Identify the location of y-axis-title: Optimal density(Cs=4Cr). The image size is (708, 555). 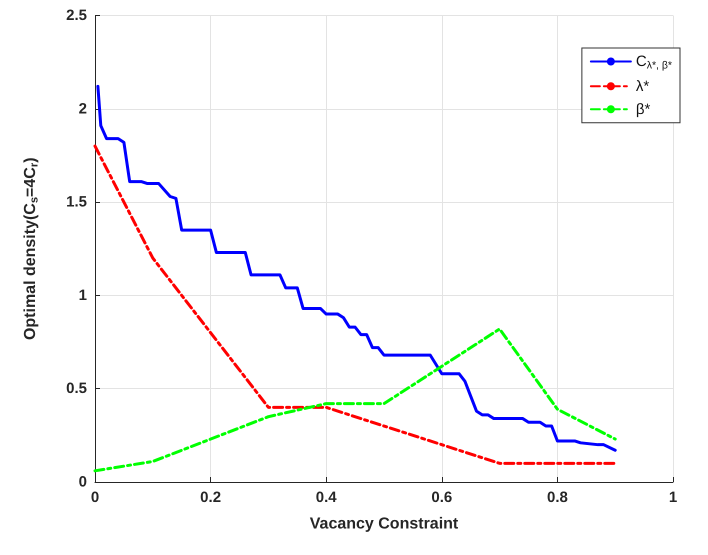
(31, 248).